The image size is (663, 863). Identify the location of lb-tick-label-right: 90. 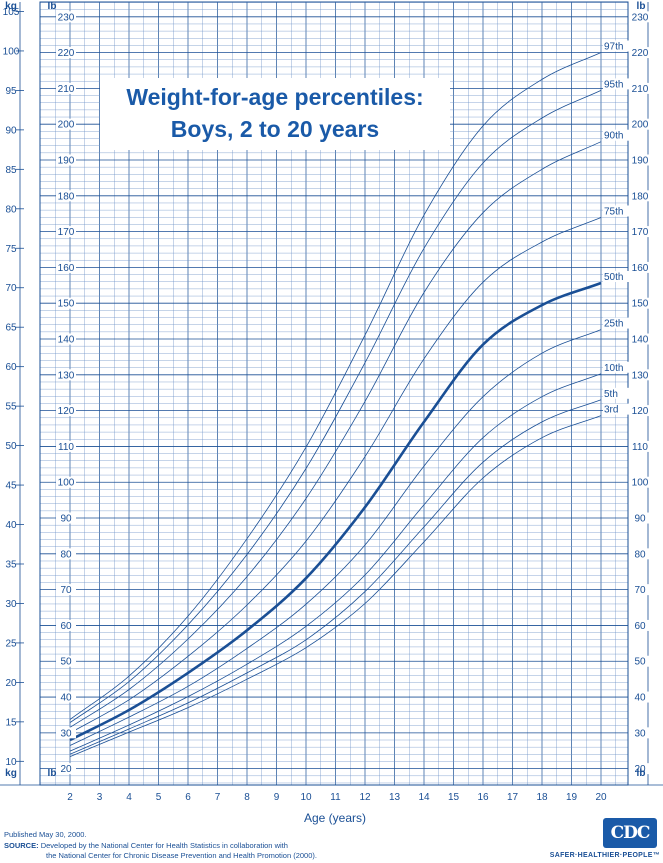
(640, 519).